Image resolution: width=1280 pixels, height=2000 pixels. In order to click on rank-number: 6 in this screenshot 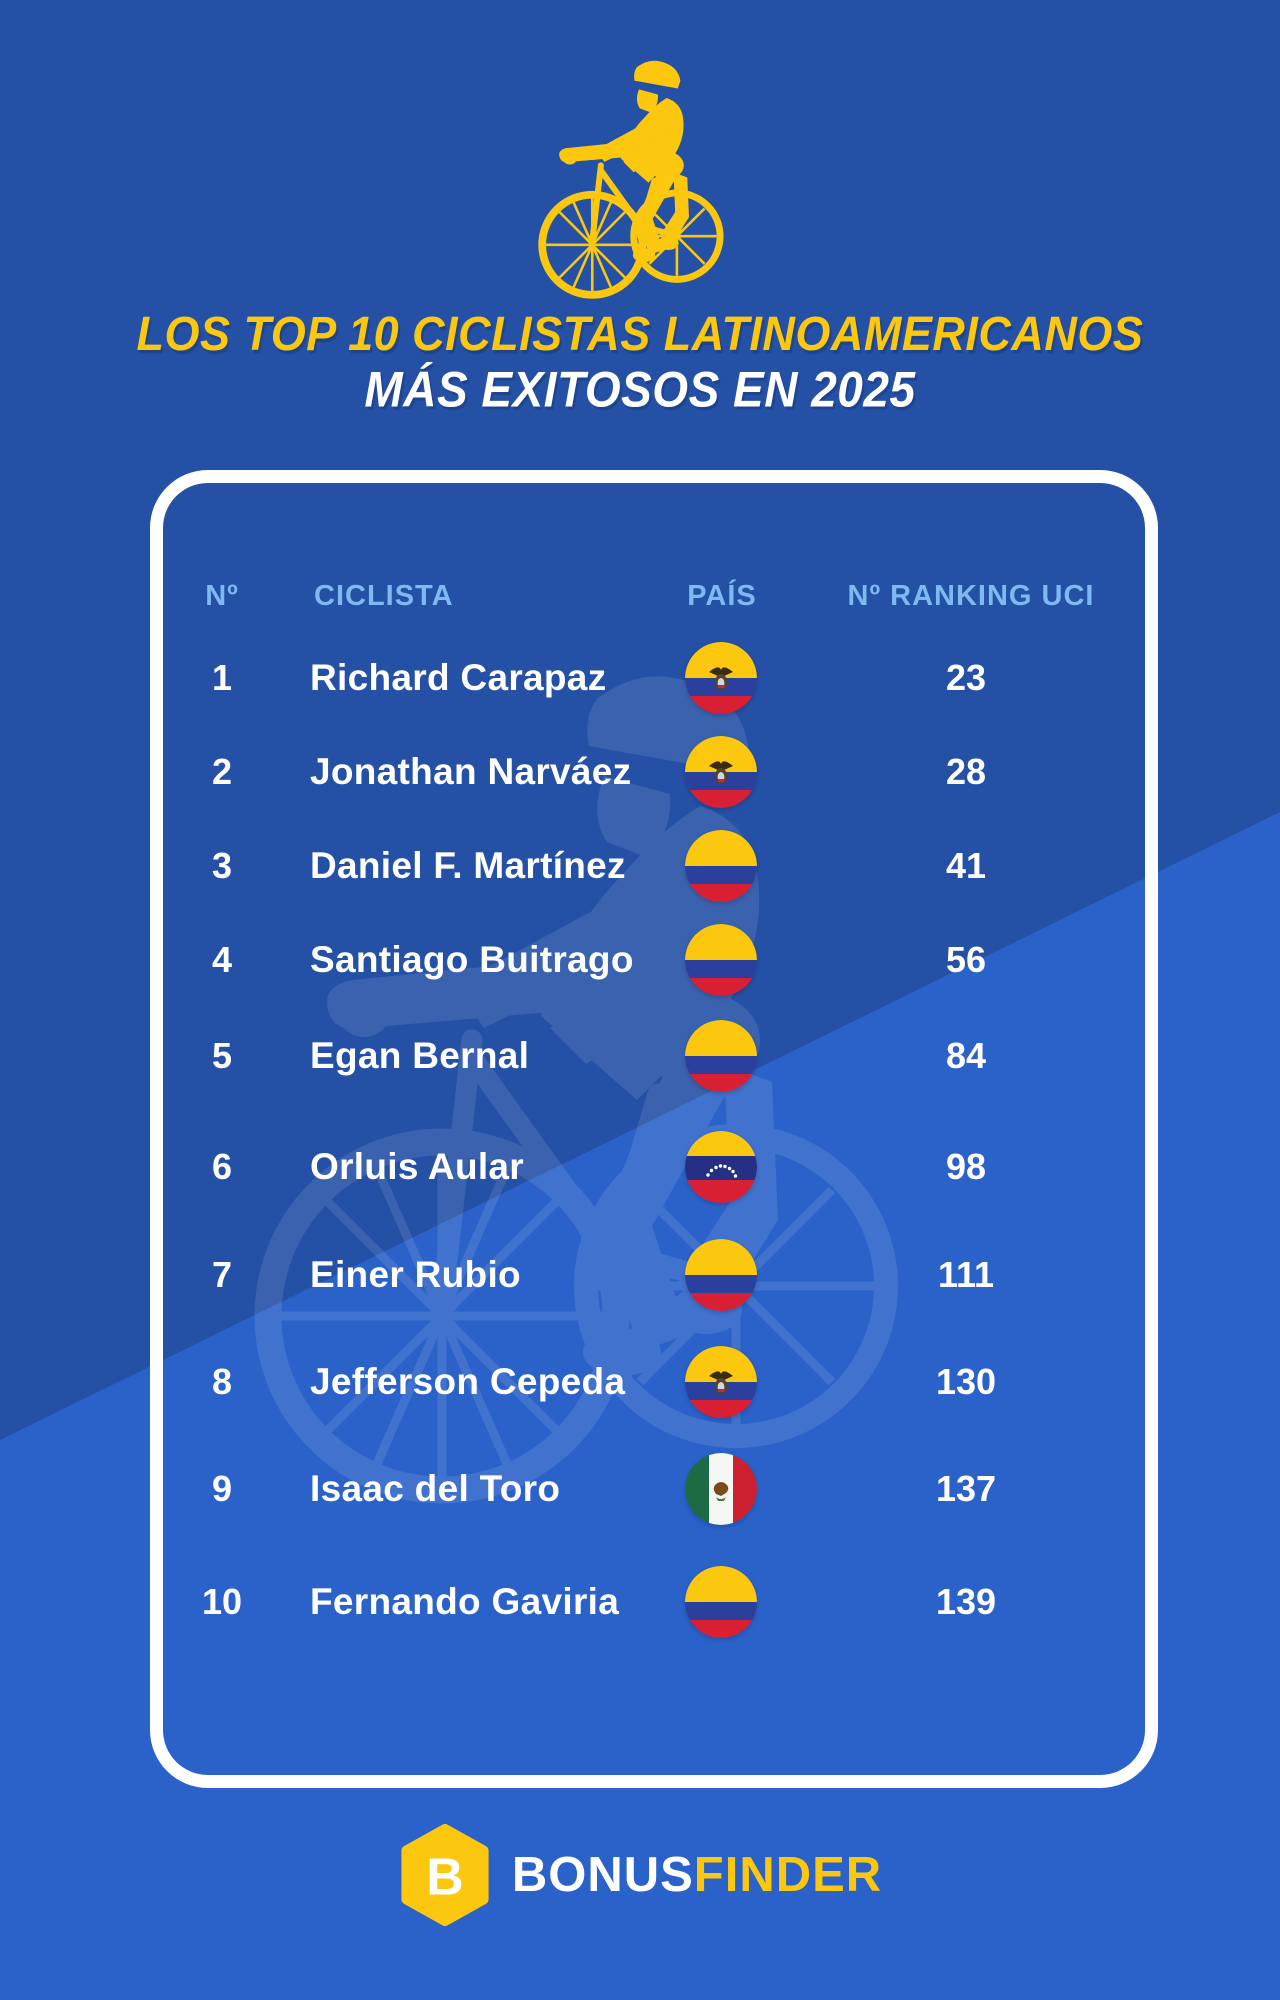, I will do `click(222, 1166)`.